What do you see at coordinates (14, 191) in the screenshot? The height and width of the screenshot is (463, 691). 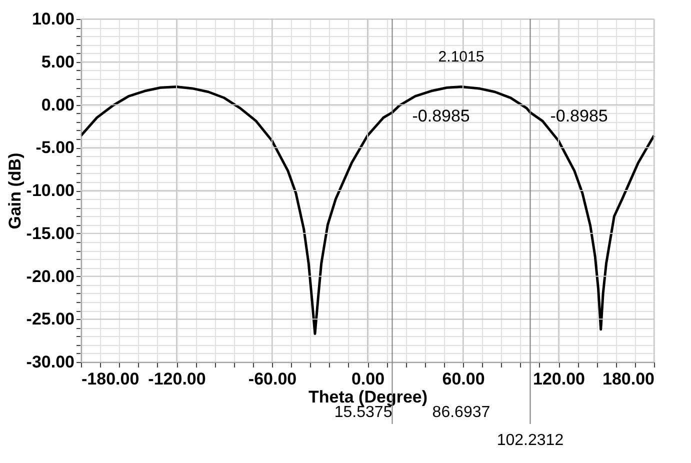 I see `y-axis-title: Gain (dB)` at bounding box center [14, 191].